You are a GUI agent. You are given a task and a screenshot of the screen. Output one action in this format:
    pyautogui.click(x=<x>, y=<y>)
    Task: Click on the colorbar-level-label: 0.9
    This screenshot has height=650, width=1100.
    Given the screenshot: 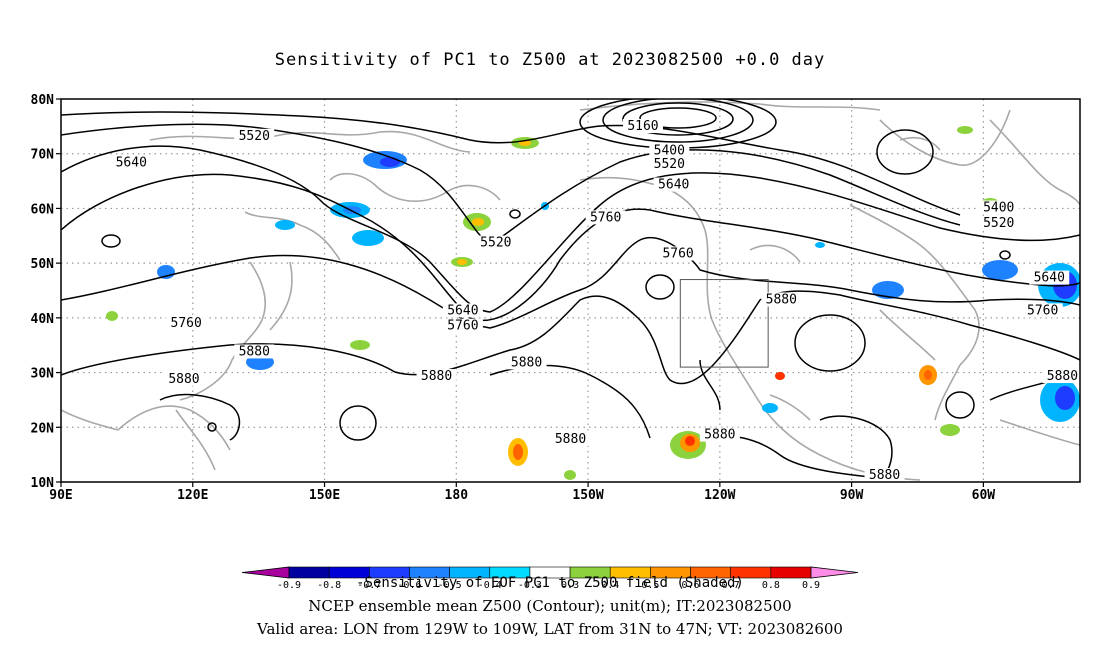 What is the action you would take?
    pyautogui.click(x=811, y=585)
    